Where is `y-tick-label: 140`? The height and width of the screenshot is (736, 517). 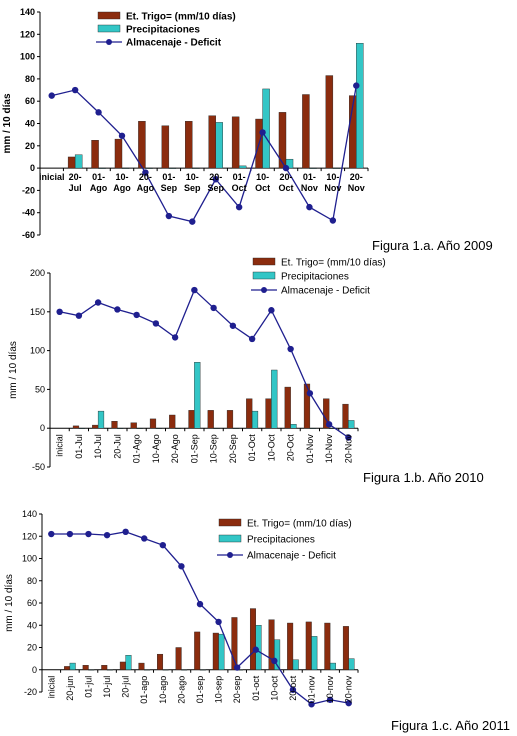
y-tick-label: 140 is located at coordinates (29, 514).